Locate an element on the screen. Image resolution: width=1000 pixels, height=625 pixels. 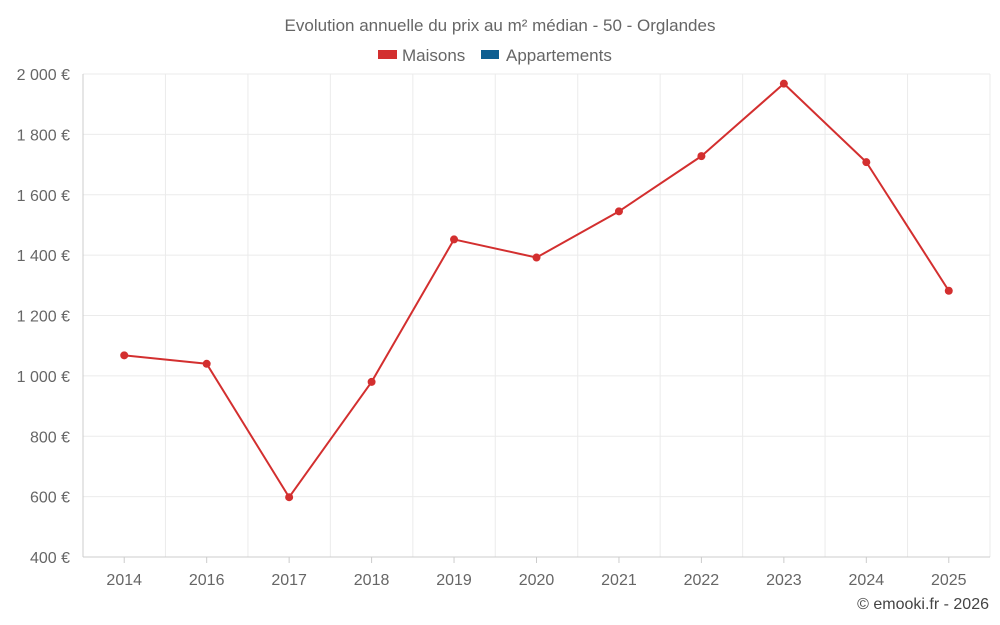
x-tick-label: 2023 is located at coordinates (784, 580).